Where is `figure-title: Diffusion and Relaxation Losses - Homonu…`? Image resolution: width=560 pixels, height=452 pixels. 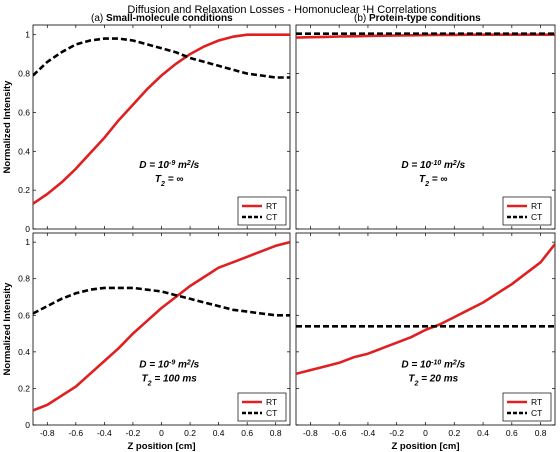 figure-title: Diffusion and Relaxation Losses - Homonu… is located at coordinates (282, 10).